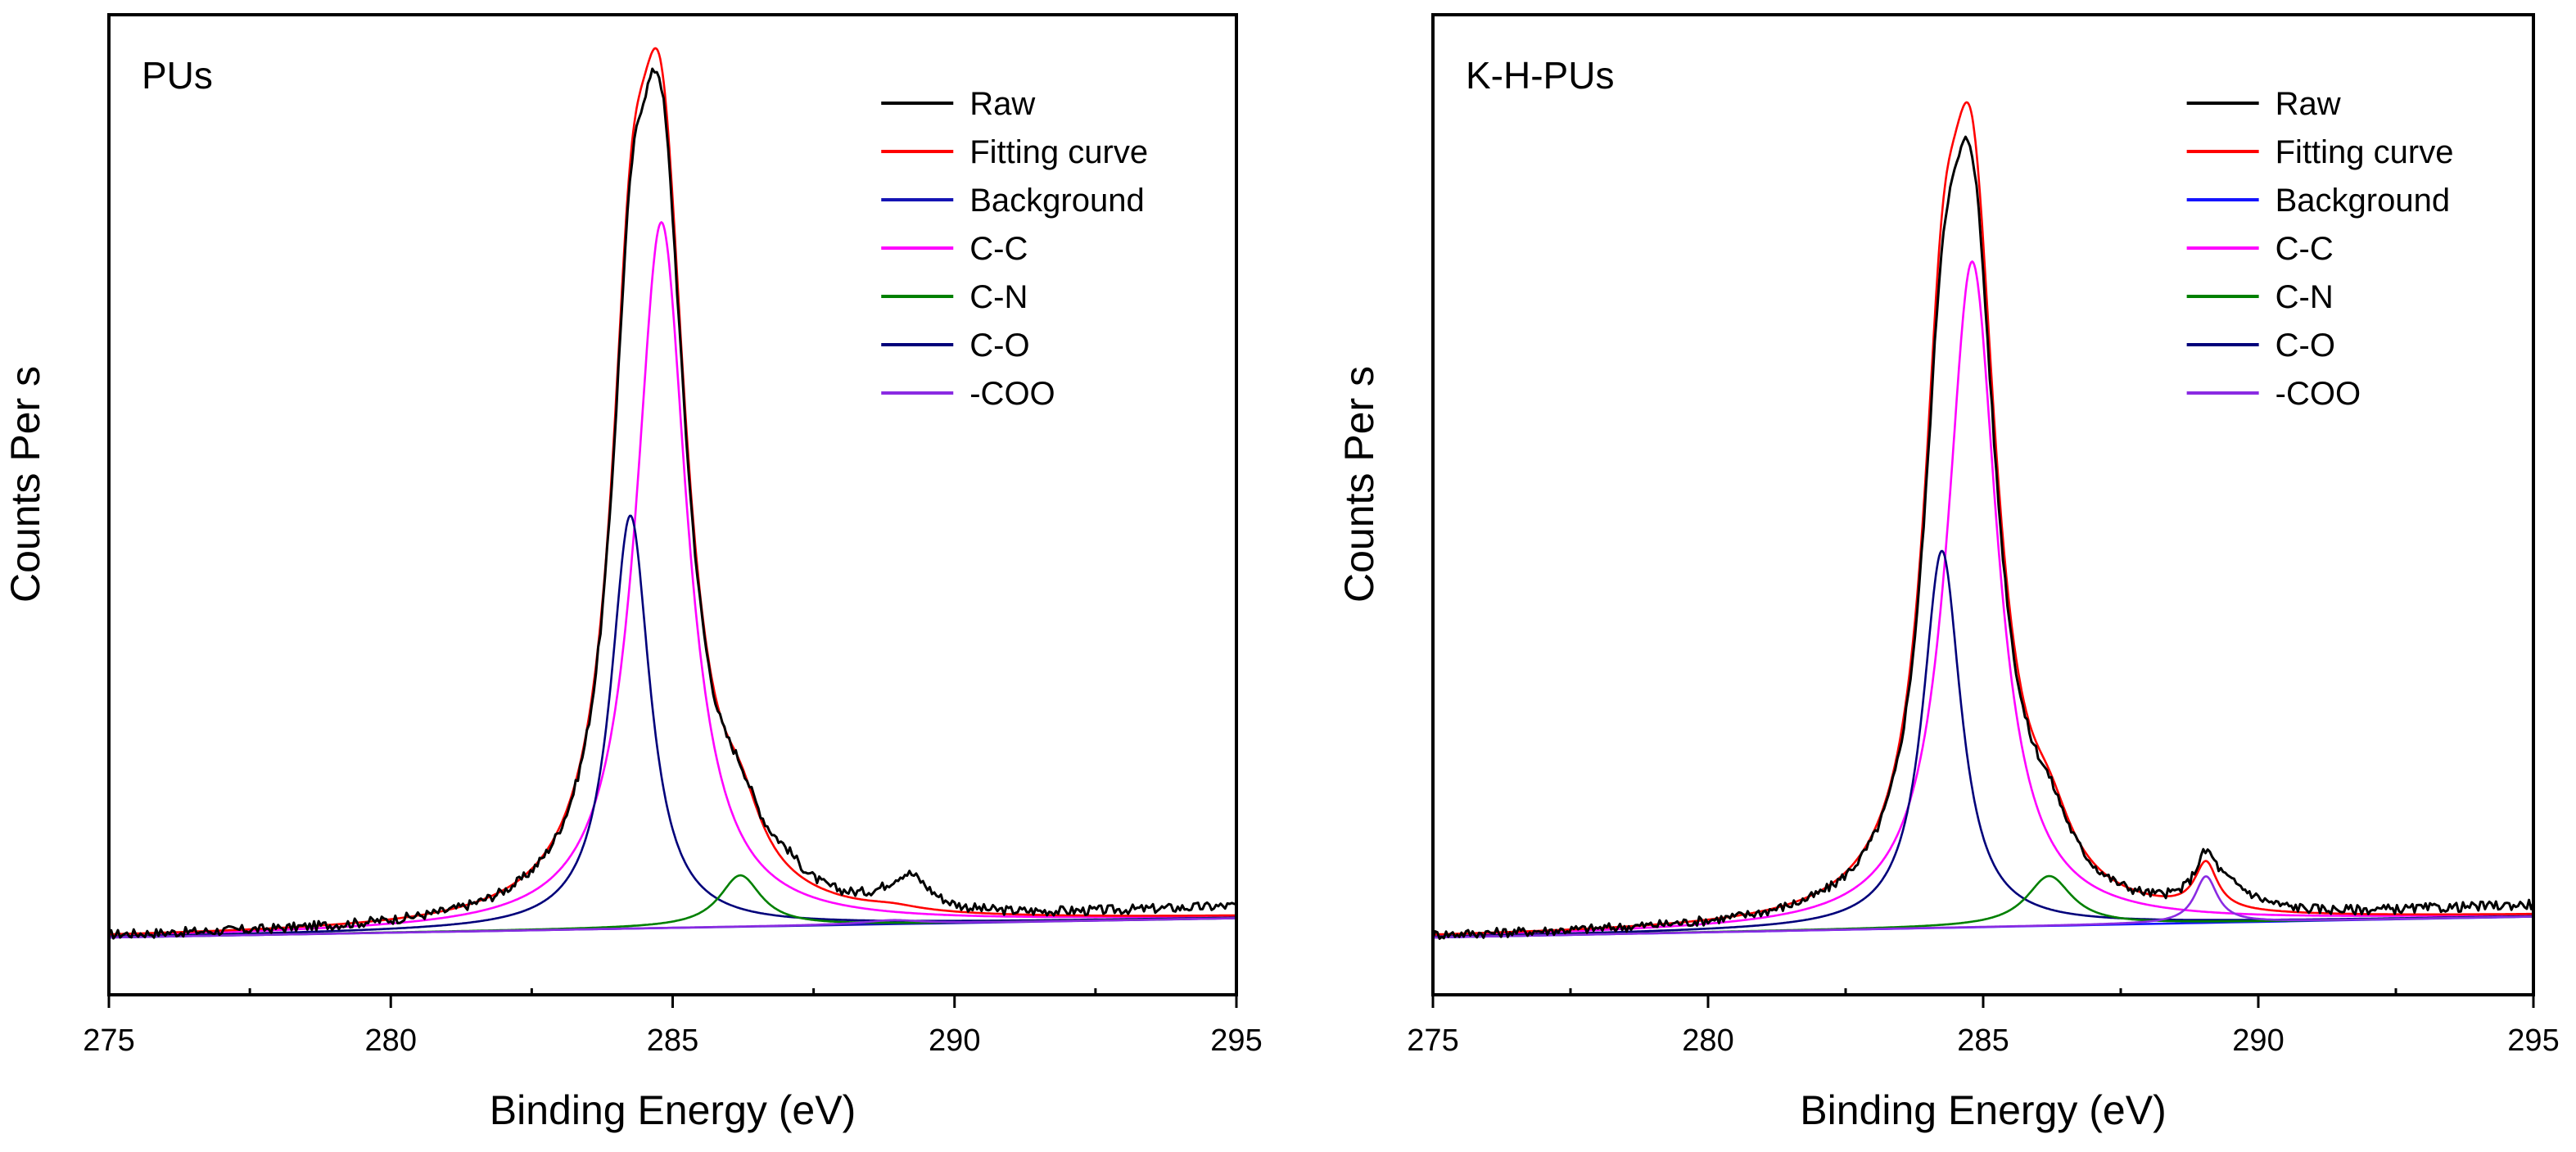 The image size is (2576, 1152). What do you see at coordinates (1983, 743) in the screenshot?
I see `series-line-c-o` at bounding box center [1983, 743].